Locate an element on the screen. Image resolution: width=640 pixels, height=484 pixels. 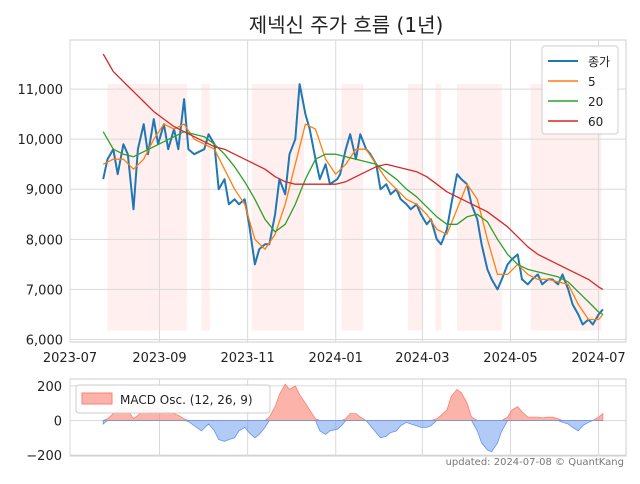
y-tick-label-4: 10,000 is located at coordinates (41, 140).